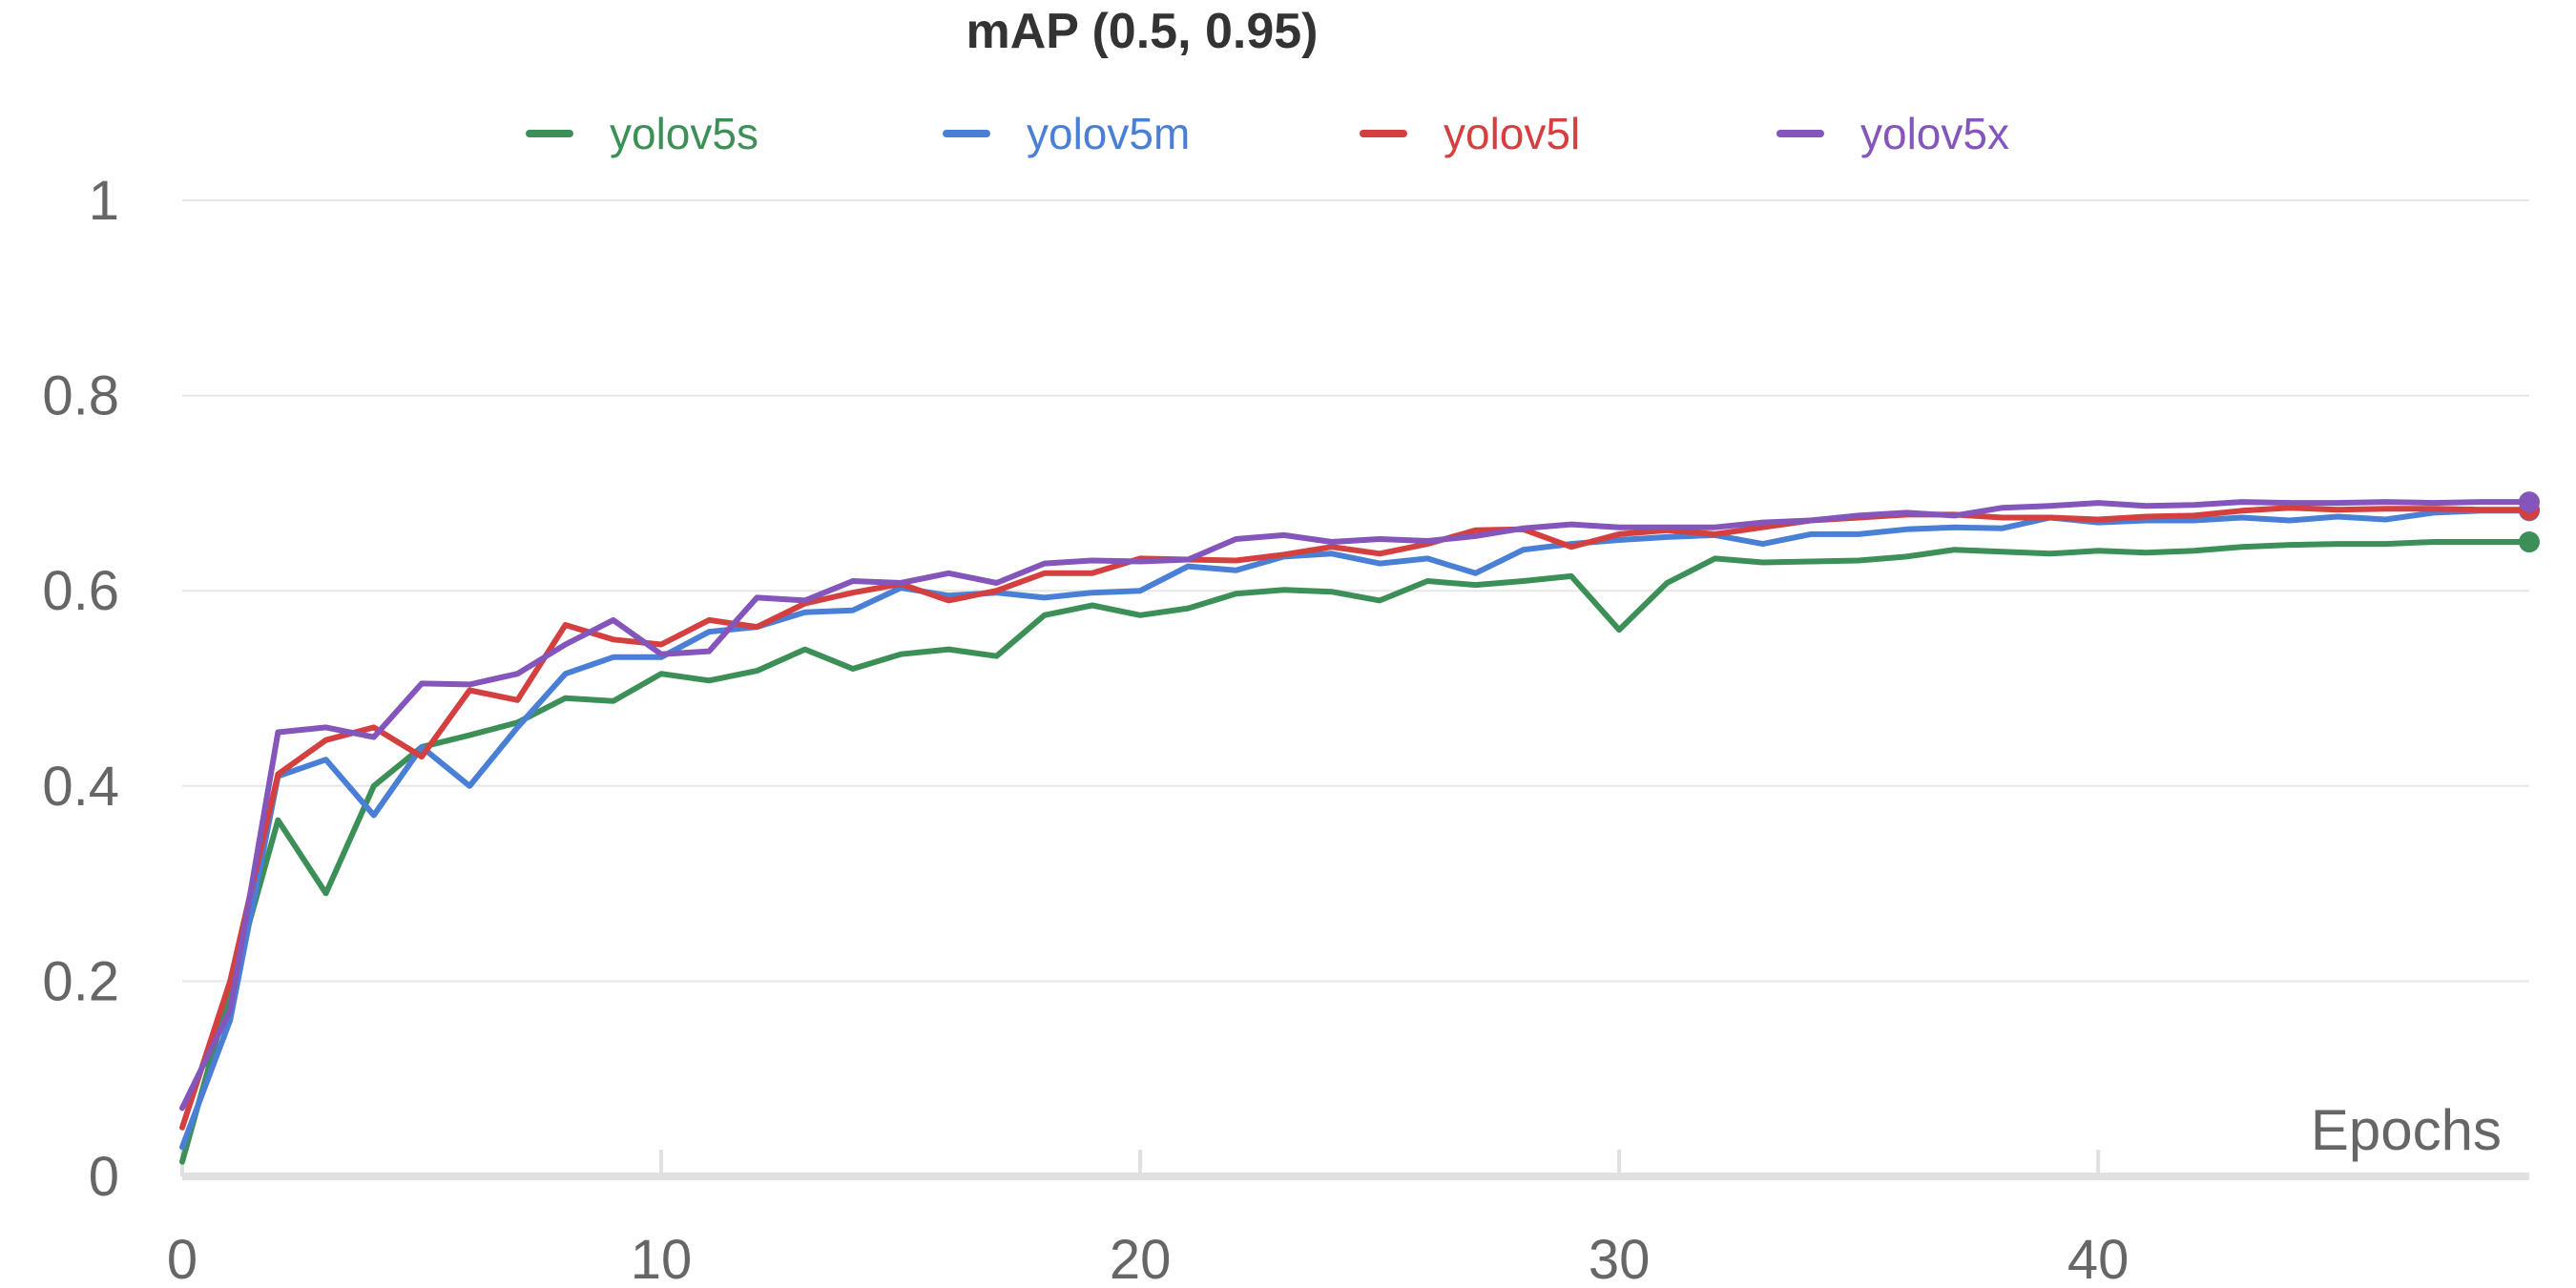 The width and height of the screenshot is (2576, 1288). What do you see at coordinates (2529, 542) in the screenshot?
I see `end-point-yolov5s` at bounding box center [2529, 542].